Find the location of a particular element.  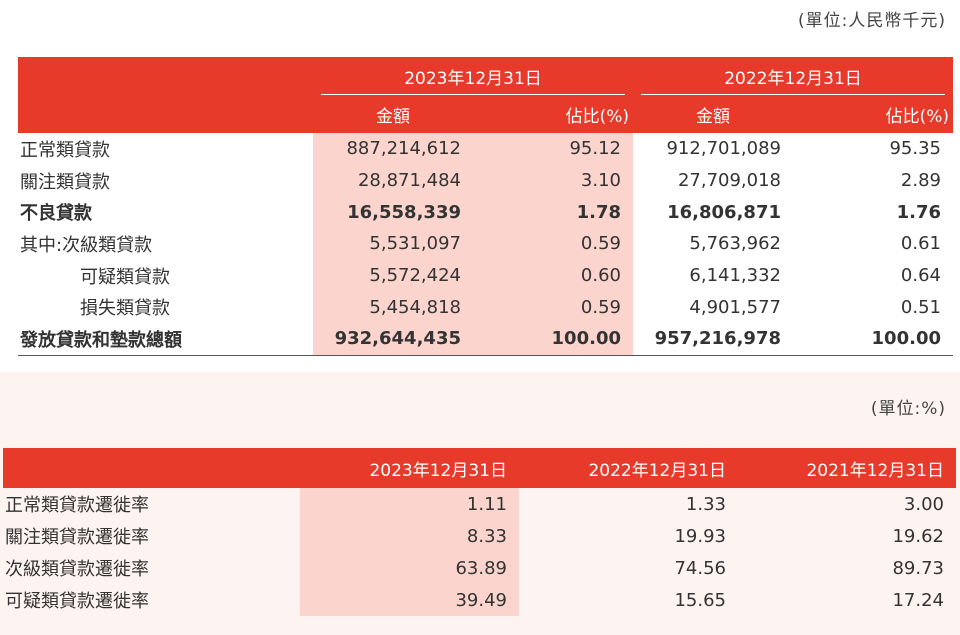

row-label: 其中:次級類貸款 is located at coordinates (86, 245).